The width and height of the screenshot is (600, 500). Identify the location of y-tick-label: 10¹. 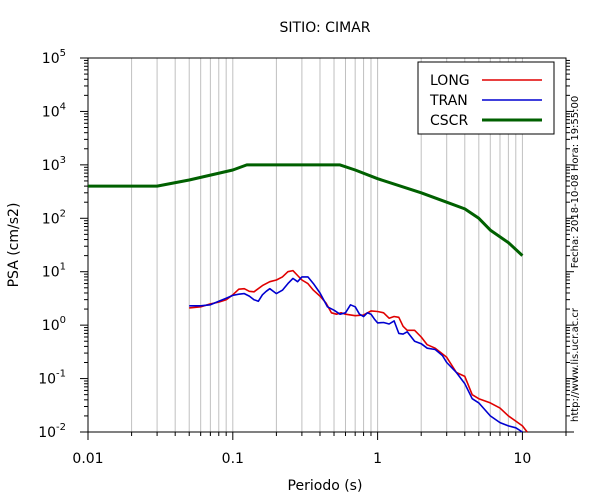
(54, 271).